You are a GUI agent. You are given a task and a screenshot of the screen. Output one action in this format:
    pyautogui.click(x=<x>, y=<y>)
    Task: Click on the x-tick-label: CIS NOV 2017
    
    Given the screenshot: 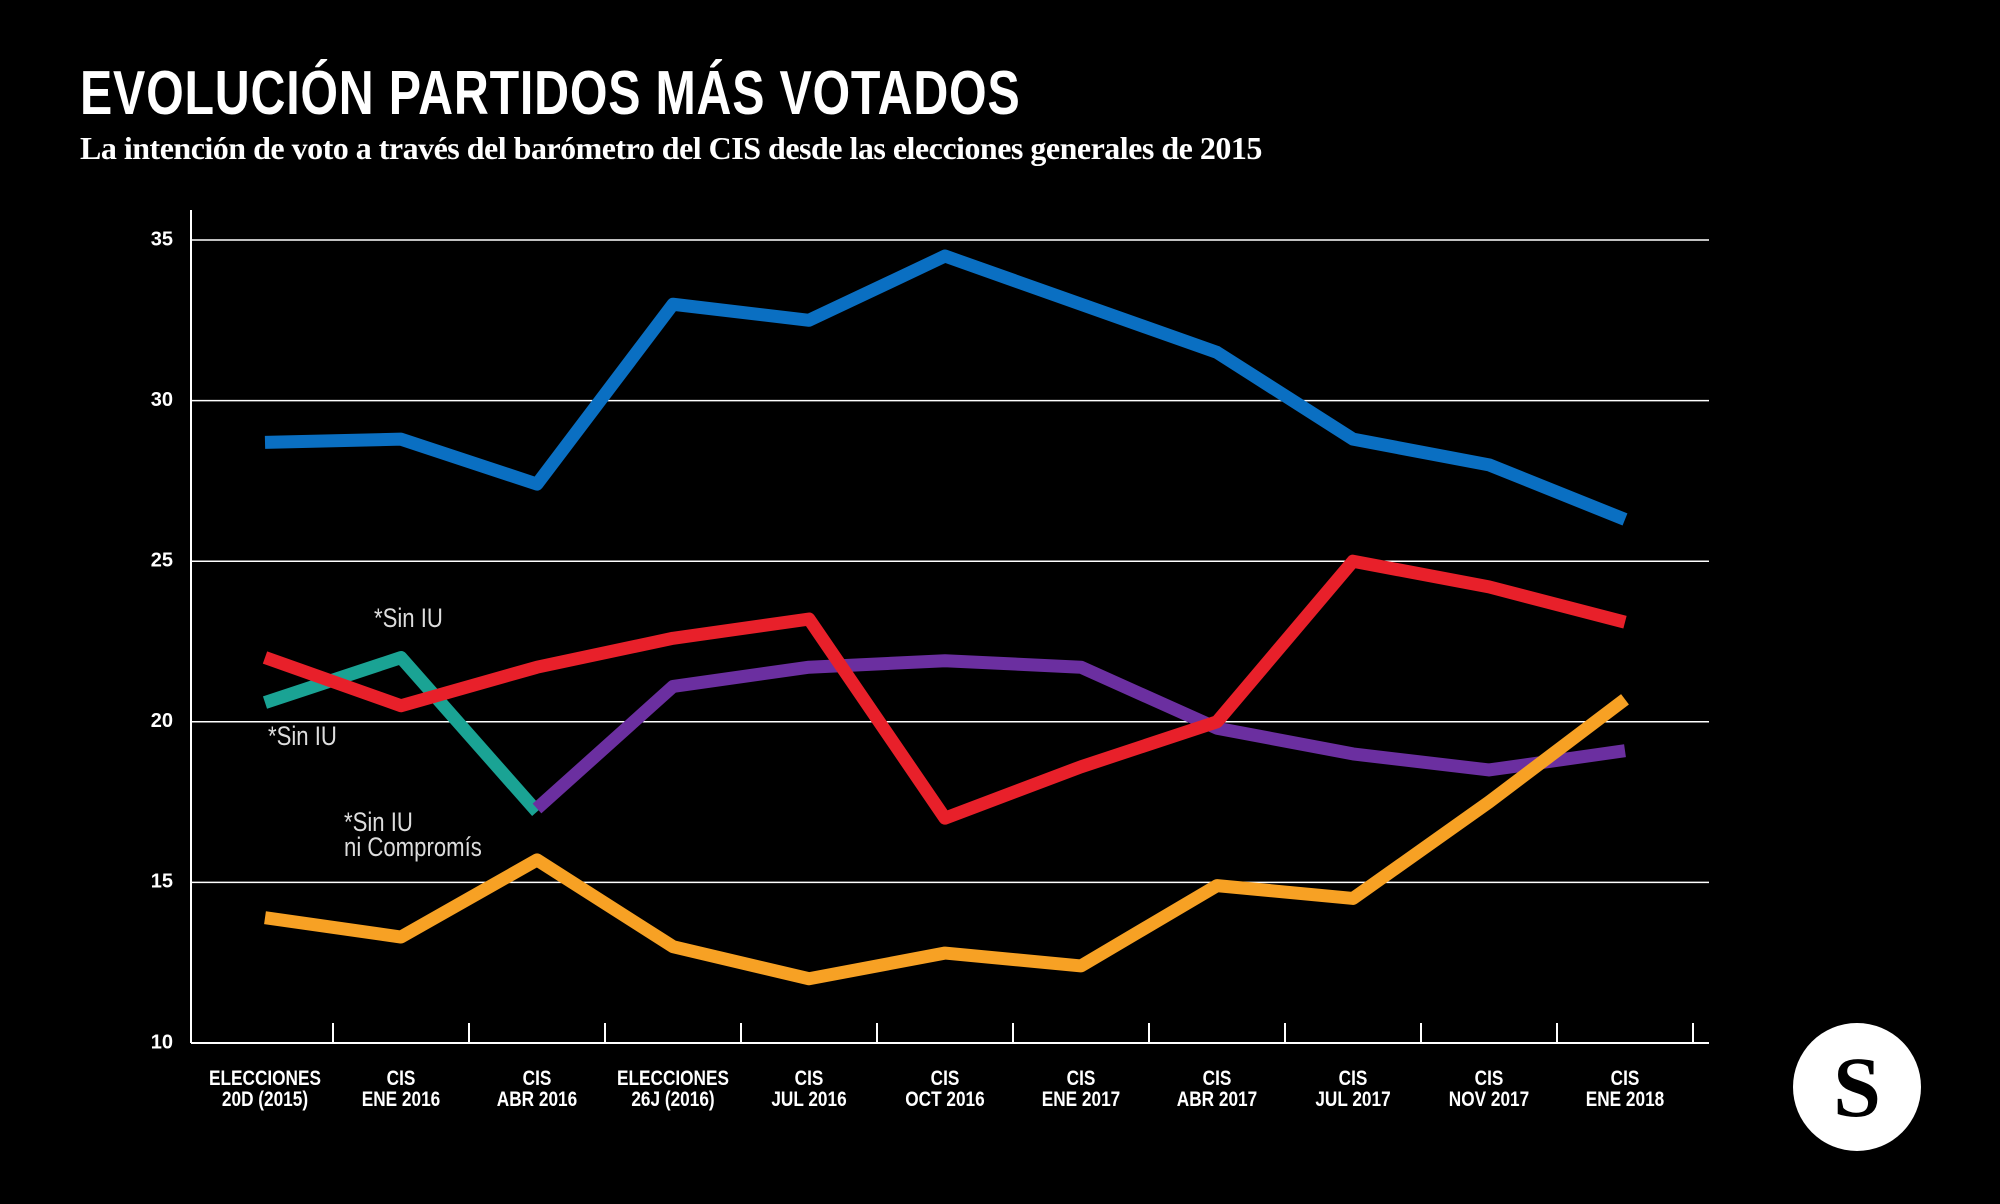 What is the action you would take?
    pyautogui.click(x=1489, y=1089)
    